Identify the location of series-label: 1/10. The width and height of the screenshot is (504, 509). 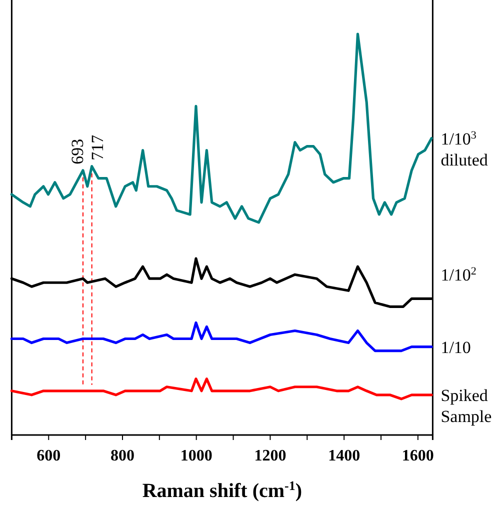
(455, 347).